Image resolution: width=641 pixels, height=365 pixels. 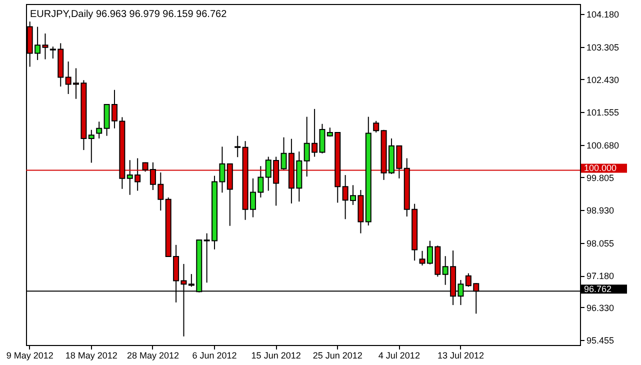 What do you see at coordinates (600, 211) in the screenshot?
I see `y-tick-label: 98.930` at bounding box center [600, 211].